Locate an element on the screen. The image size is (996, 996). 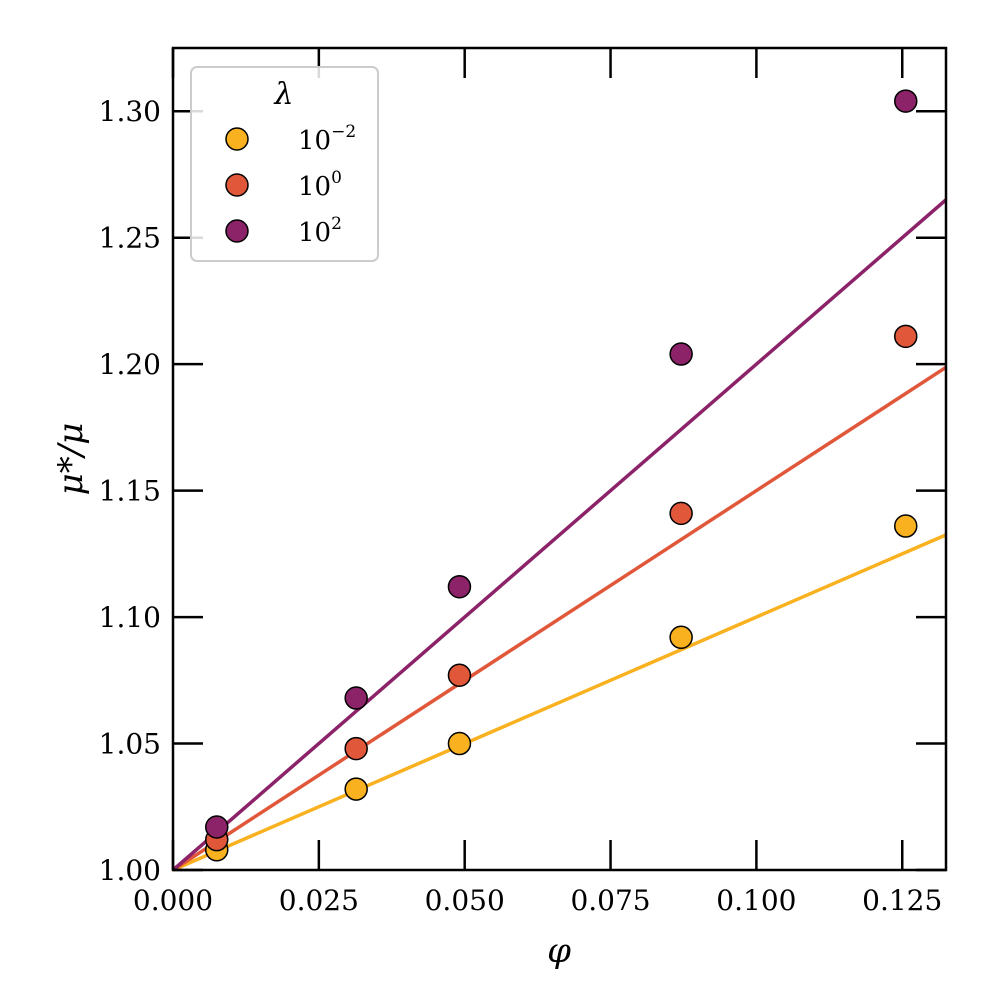
x-tick-label: 0.025 is located at coordinates (319, 900).